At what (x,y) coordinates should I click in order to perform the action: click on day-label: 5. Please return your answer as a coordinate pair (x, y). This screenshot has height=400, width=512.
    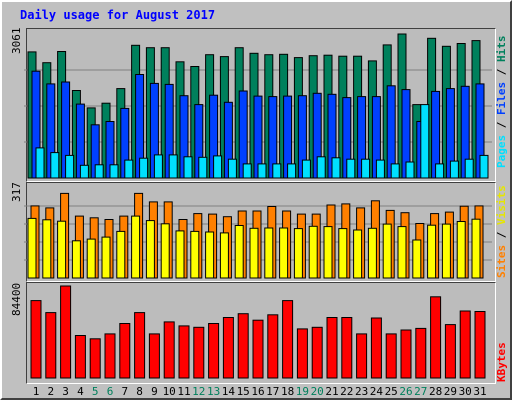
    Looking at the image, I should click on (95, 391).